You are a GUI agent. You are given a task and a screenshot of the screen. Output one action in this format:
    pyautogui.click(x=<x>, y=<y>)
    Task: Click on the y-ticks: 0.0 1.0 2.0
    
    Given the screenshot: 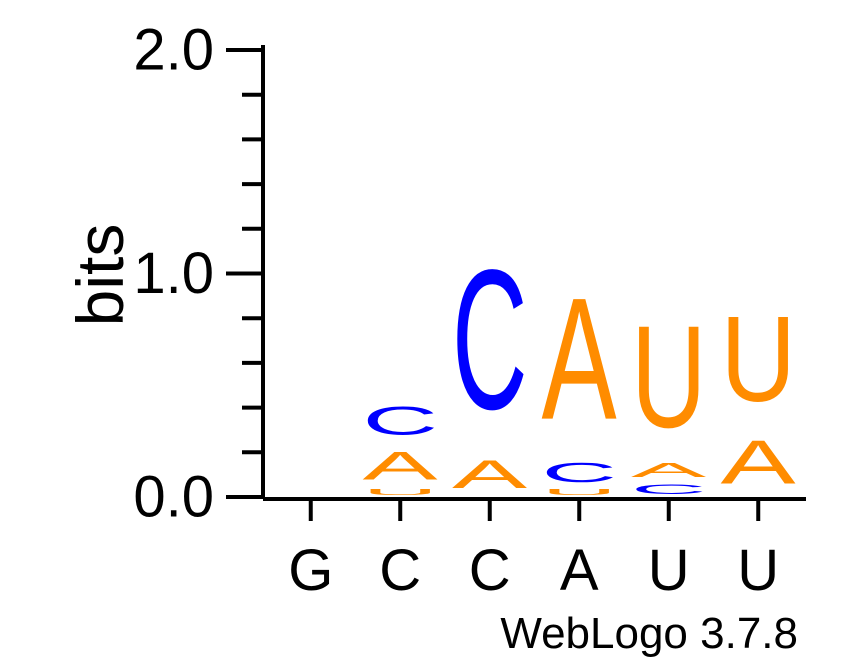 What is the action you would take?
    pyautogui.click(x=198, y=274)
    